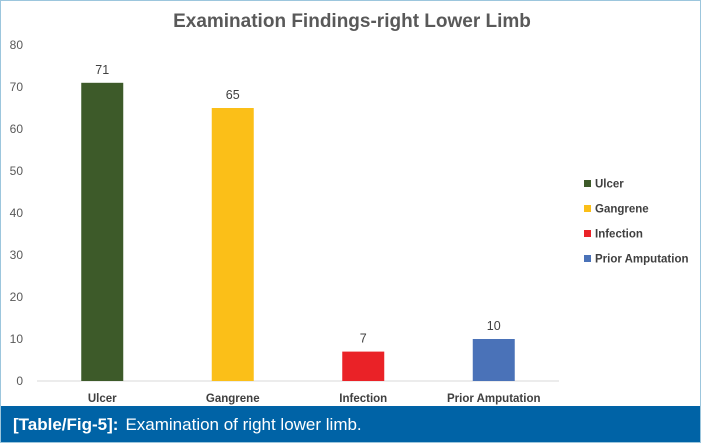  I want to click on bar-value-label: 71, so click(102, 70).